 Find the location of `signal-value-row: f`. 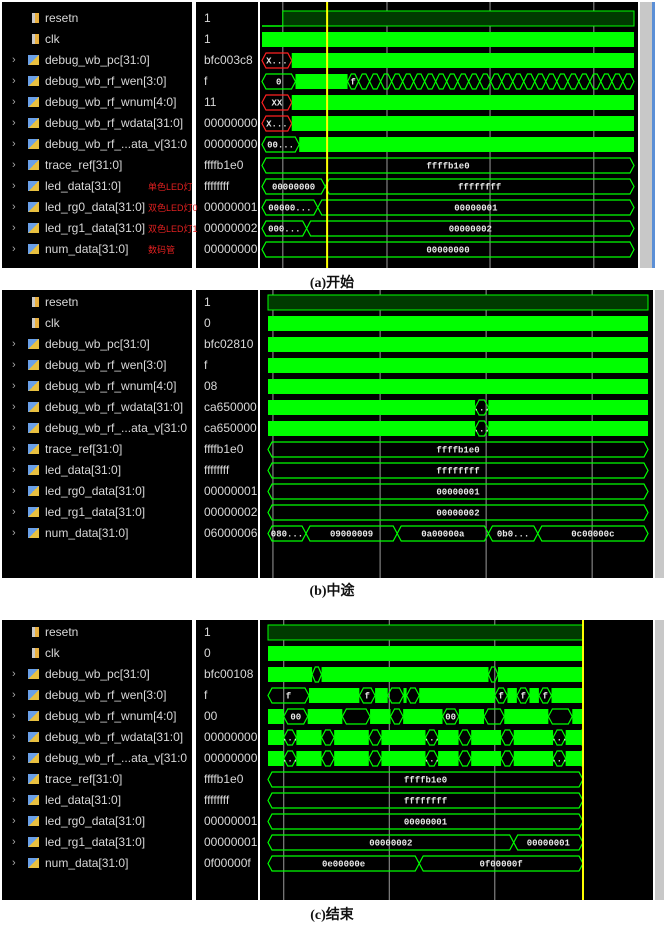

signal-value-row: f is located at coordinates (227, 81).